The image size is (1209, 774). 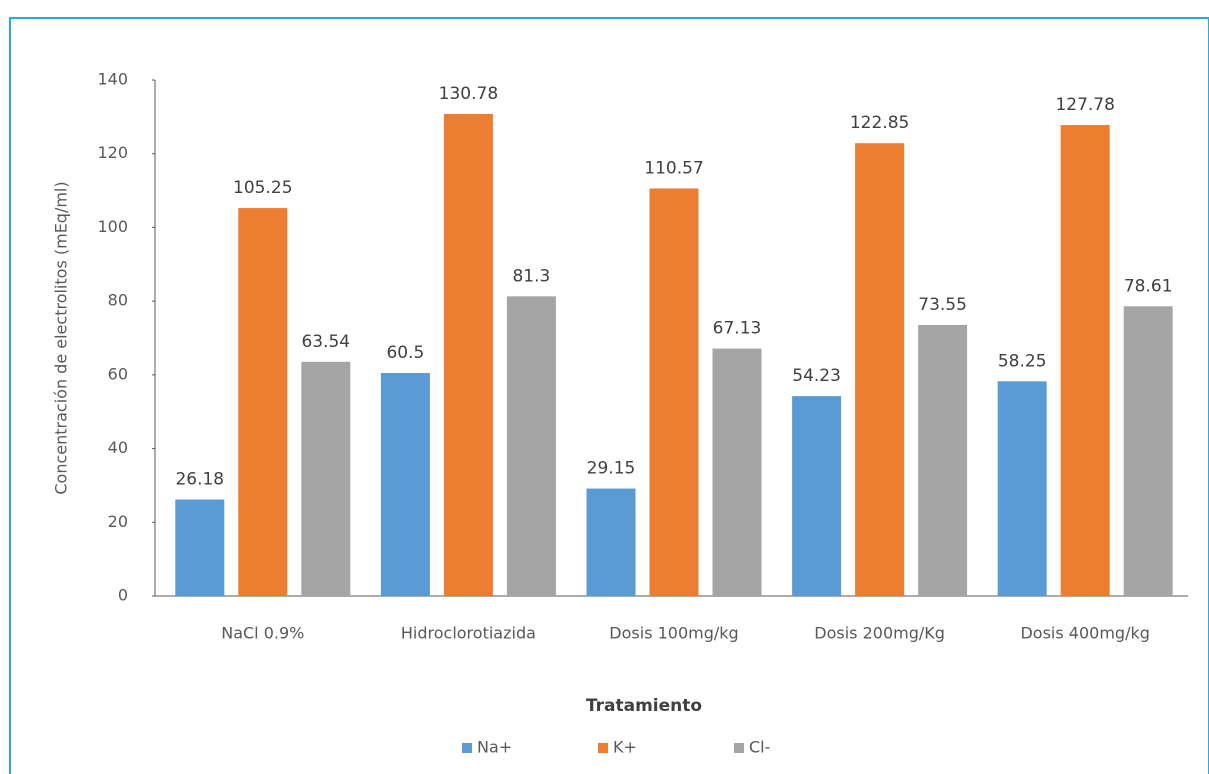 What do you see at coordinates (262, 188) in the screenshot?
I see `value-label: 105.25` at bounding box center [262, 188].